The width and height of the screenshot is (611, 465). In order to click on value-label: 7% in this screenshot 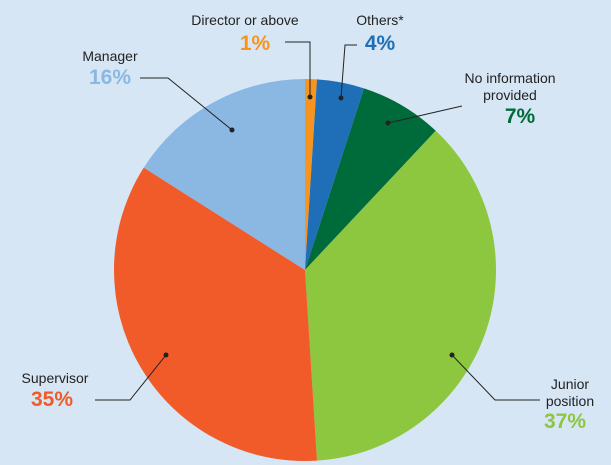, I will do `click(520, 116)`.